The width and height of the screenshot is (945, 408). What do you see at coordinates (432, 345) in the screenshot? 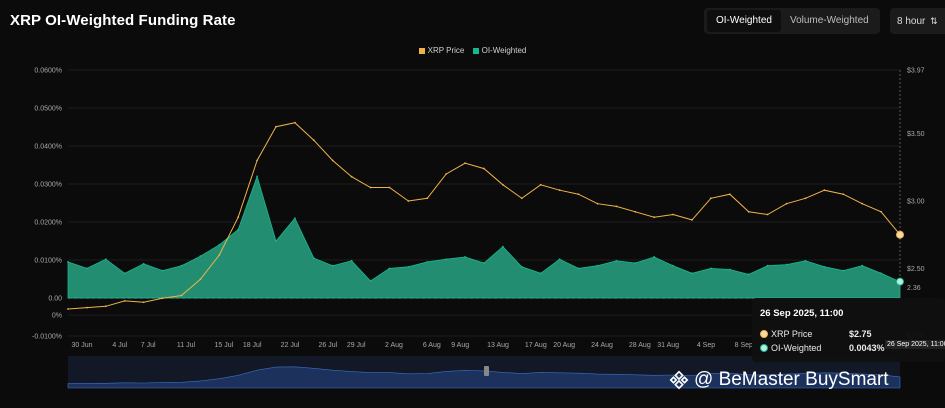
I see `x-tick-label: 6 Aug` at bounding box center [432, 345].